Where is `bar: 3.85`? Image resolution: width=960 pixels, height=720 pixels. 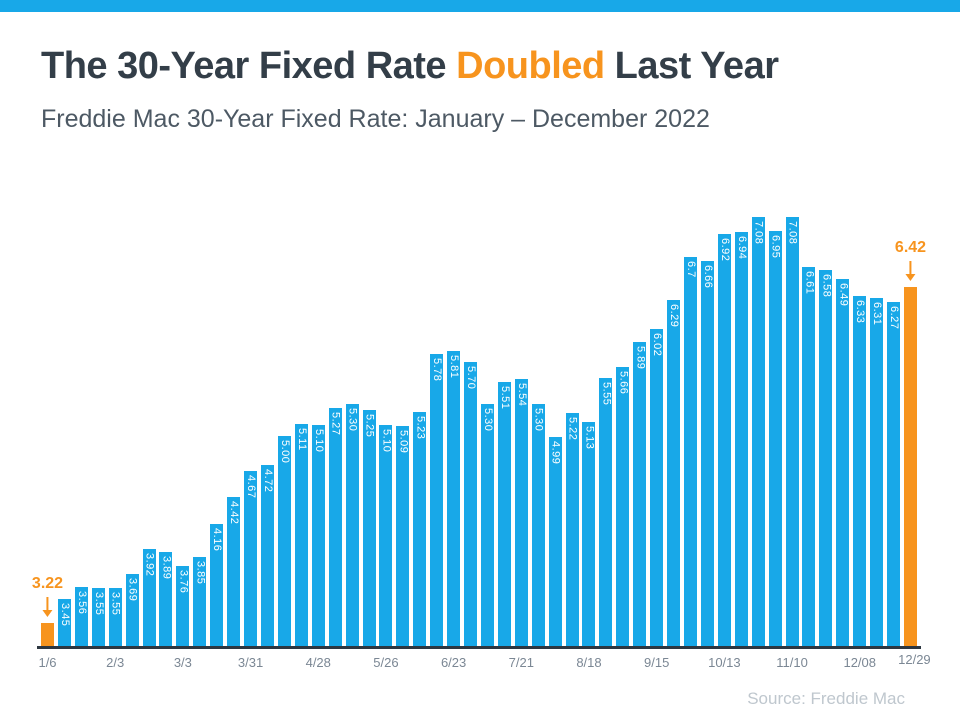 bar: 3.85 is located at coordinates (200, 601).